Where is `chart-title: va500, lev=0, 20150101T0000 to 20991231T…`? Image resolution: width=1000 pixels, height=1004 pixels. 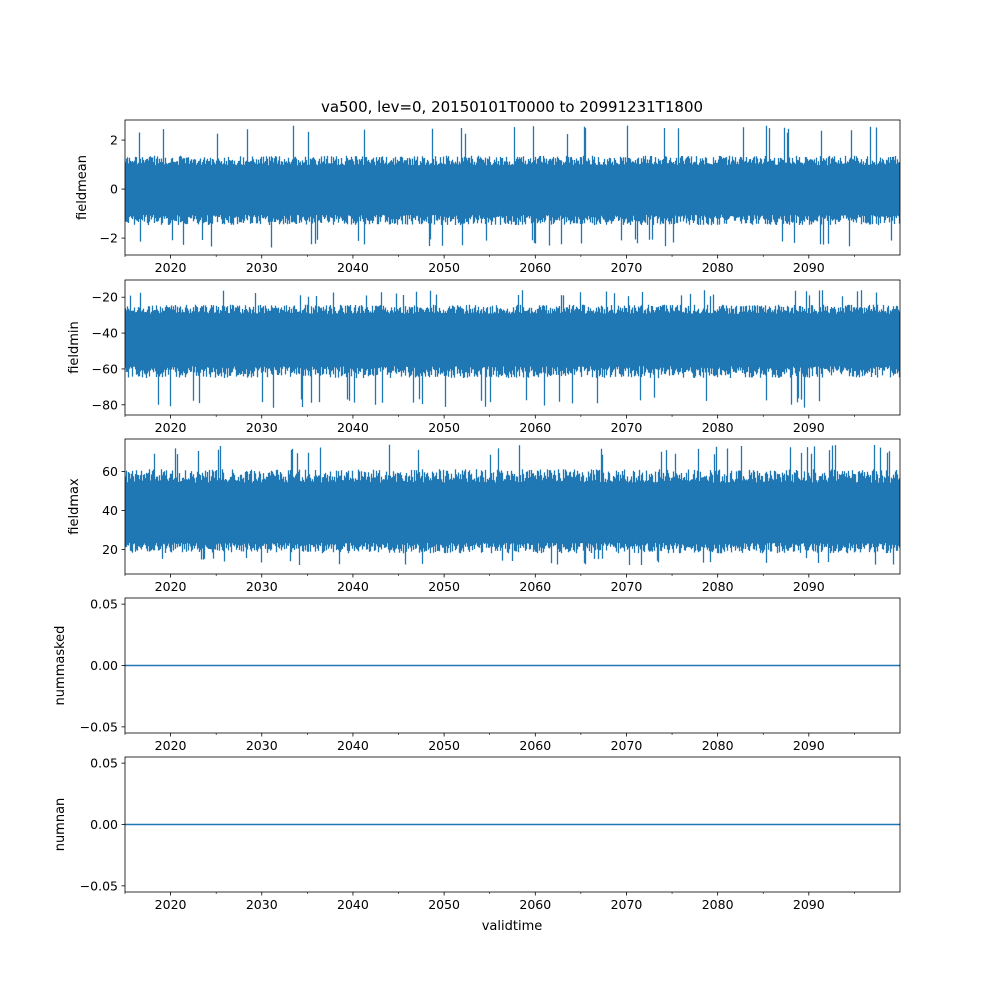 chart-title: va500, lev=0, 20150101T0000 to 20991231T… is located at coordinates (512, 107).